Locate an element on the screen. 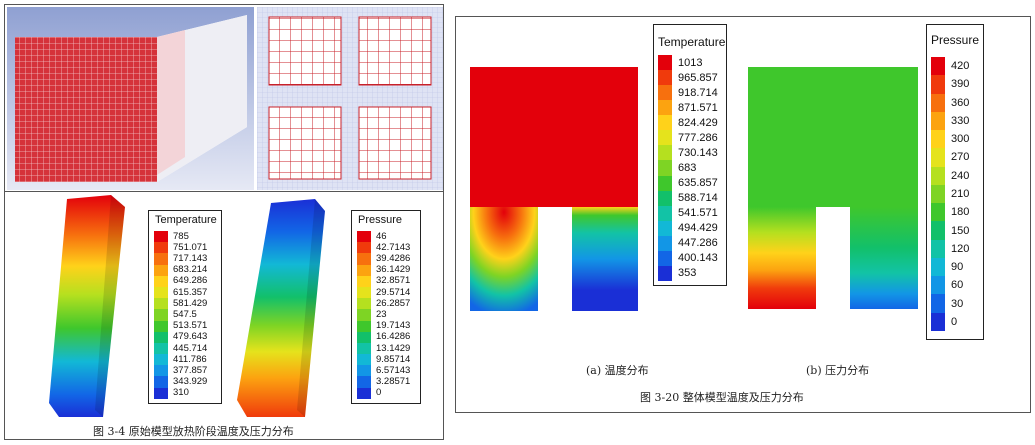 Image resolution: width=1035 pixels, height=445 pixels. mesh-section-image is located at coordinates (350, 98).